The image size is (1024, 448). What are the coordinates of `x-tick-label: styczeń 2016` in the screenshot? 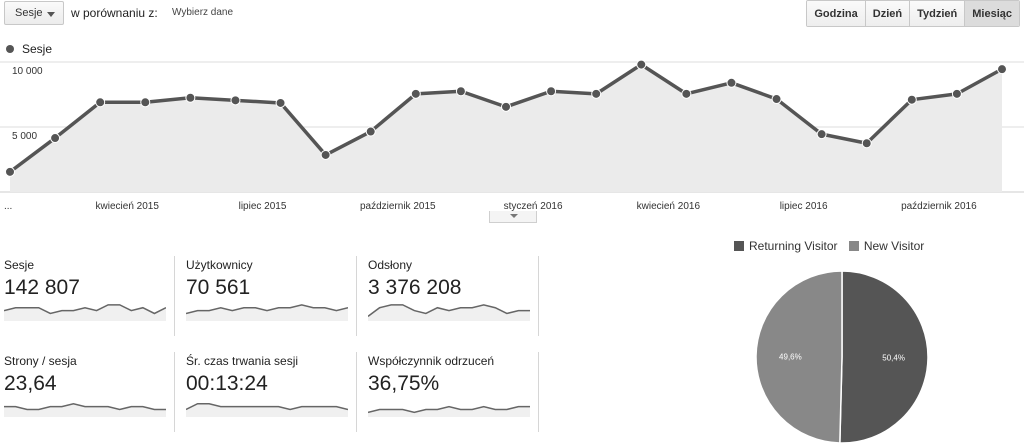 It's located at (533, 206).